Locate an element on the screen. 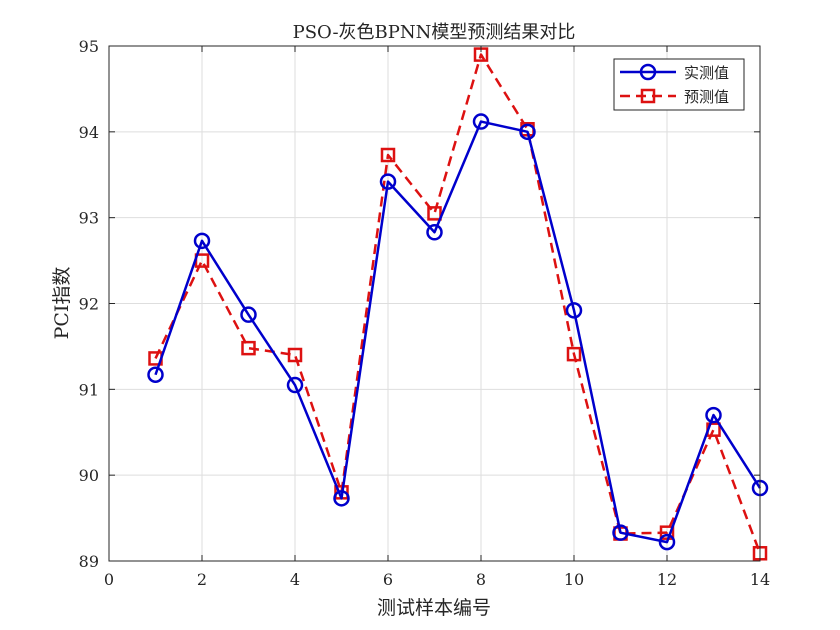 This screenshot has width=840, height=630. y-tick-label: 92 is located at coordinates (89, 304).